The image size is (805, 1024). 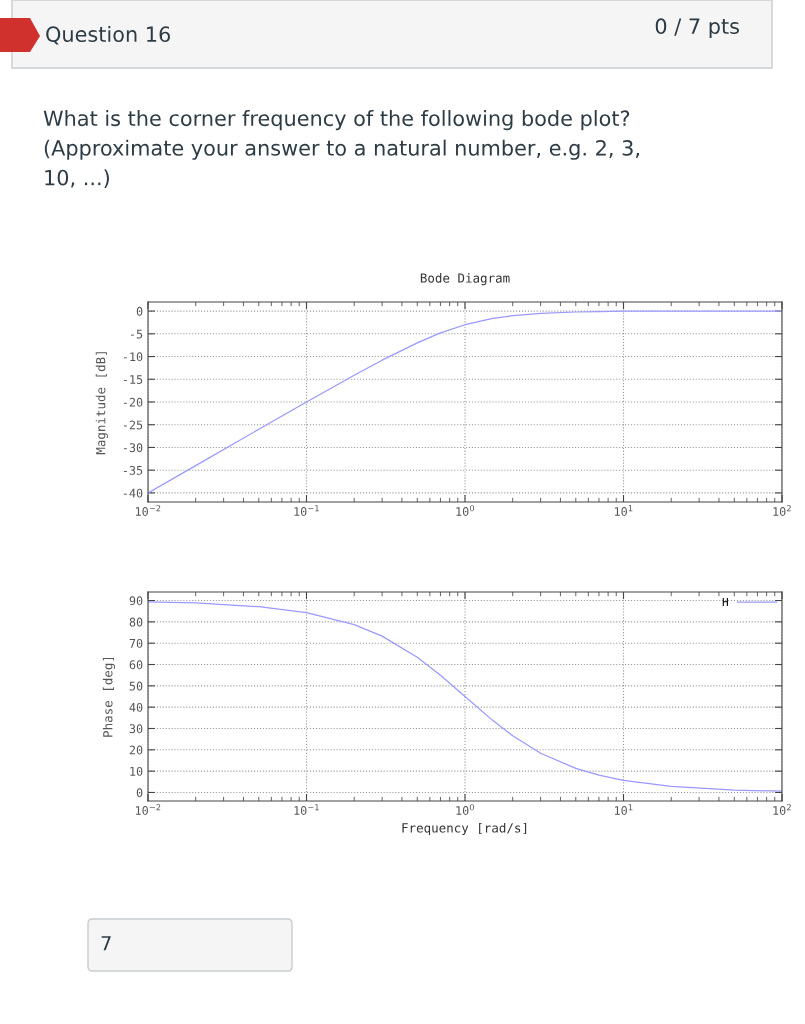 I want to click on y-tick-label: 70, so click(x=136, y=643).